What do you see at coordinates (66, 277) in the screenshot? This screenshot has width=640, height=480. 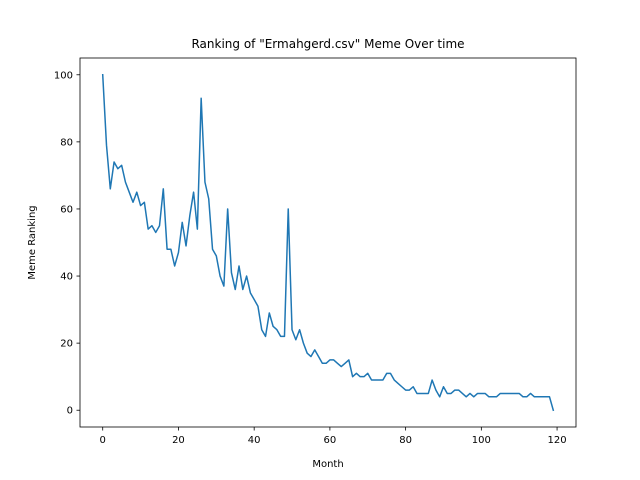 I see `y-tick-label: 40` at bounding box center [66, 277].